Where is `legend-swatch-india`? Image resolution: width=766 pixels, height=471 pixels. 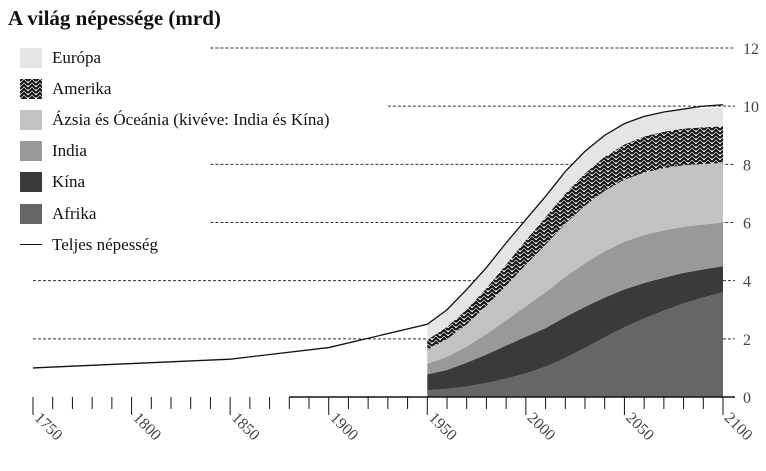
legend-swatch-india is located at coordinates (31, 151).